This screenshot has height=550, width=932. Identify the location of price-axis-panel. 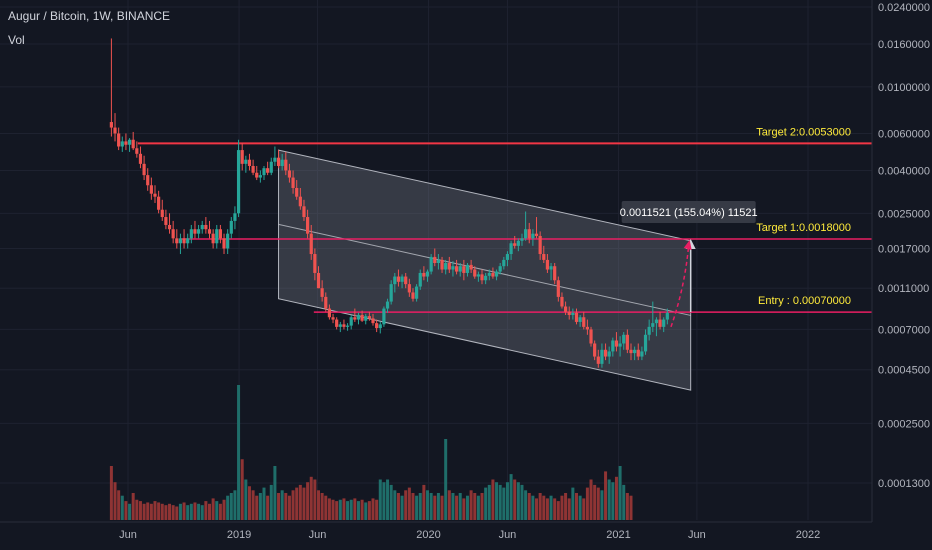
(902, 275).